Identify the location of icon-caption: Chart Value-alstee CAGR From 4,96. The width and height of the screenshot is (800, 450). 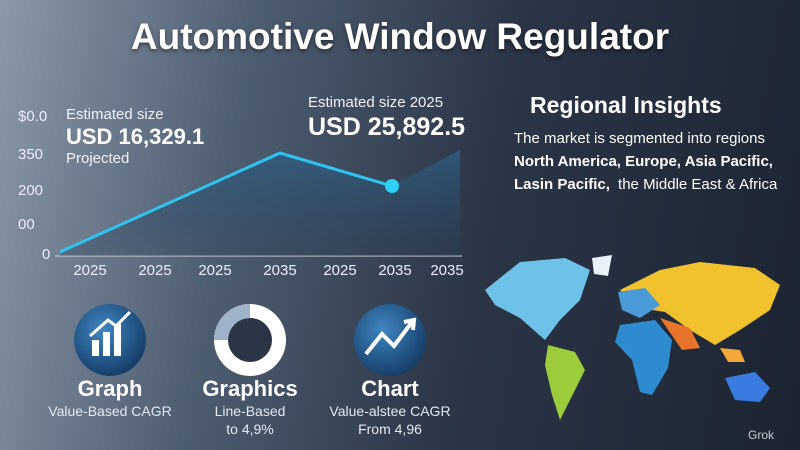
(390, 407).